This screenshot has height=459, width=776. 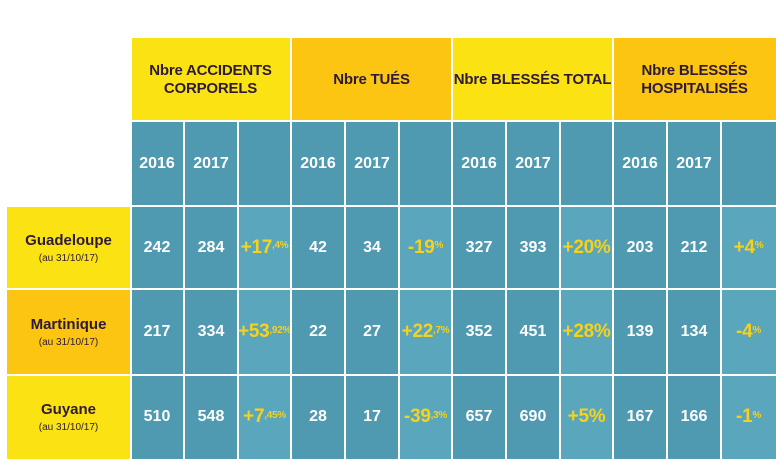 I want to click on value-cell: 166, so click(x=694, y=417).